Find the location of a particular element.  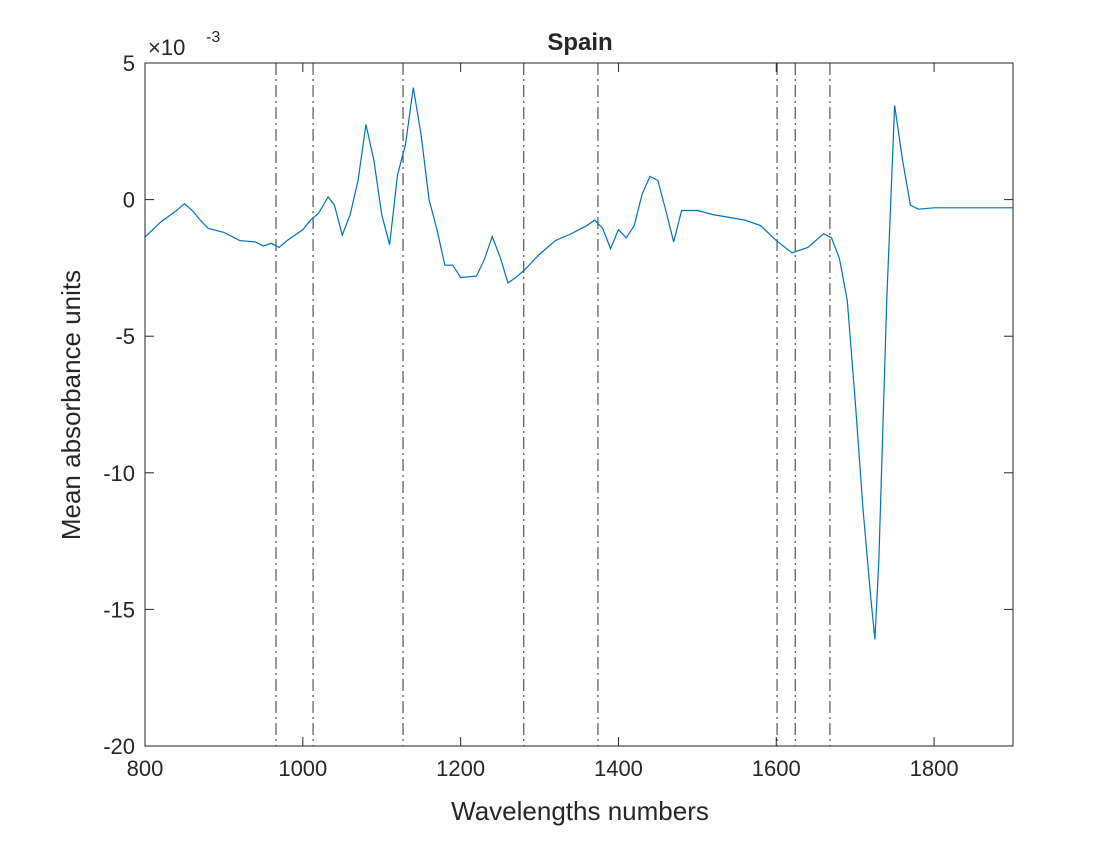

y-axis-label: Mean absorbance units is located at coordinates (71, 405).